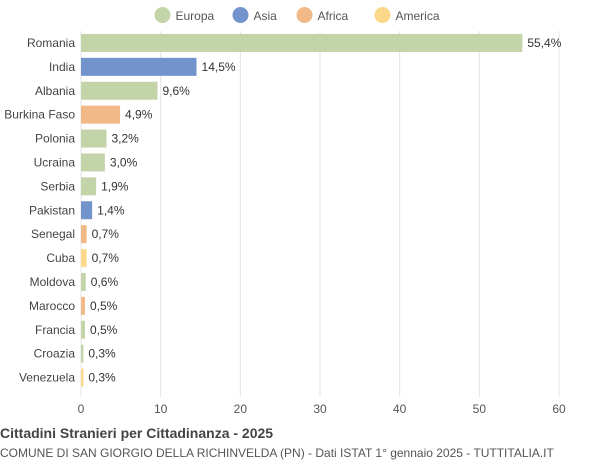 Image resolution: width=600 pixels, height=460 pixels. I want to click on x-tick-label: 60, so click(559, 409).